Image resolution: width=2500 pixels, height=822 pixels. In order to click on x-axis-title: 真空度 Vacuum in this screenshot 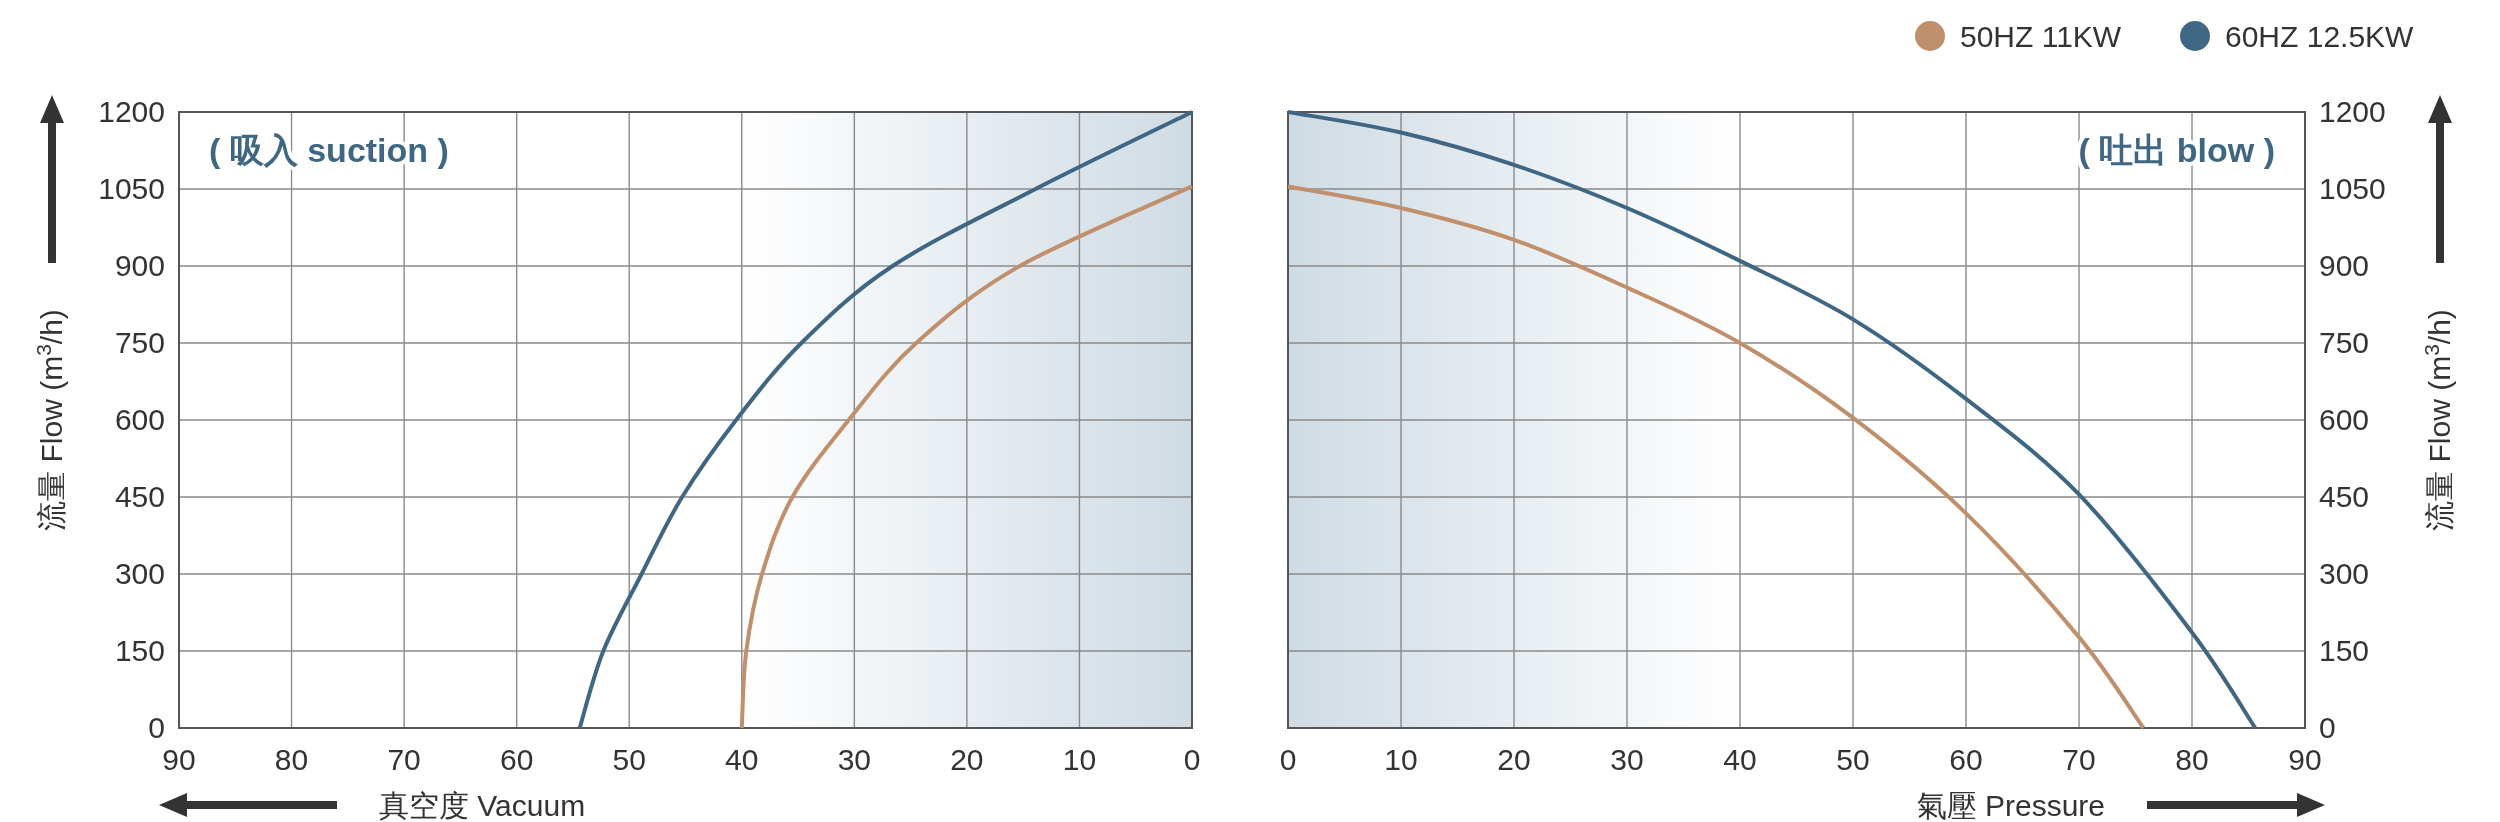, I will do `click(482, 805)`.